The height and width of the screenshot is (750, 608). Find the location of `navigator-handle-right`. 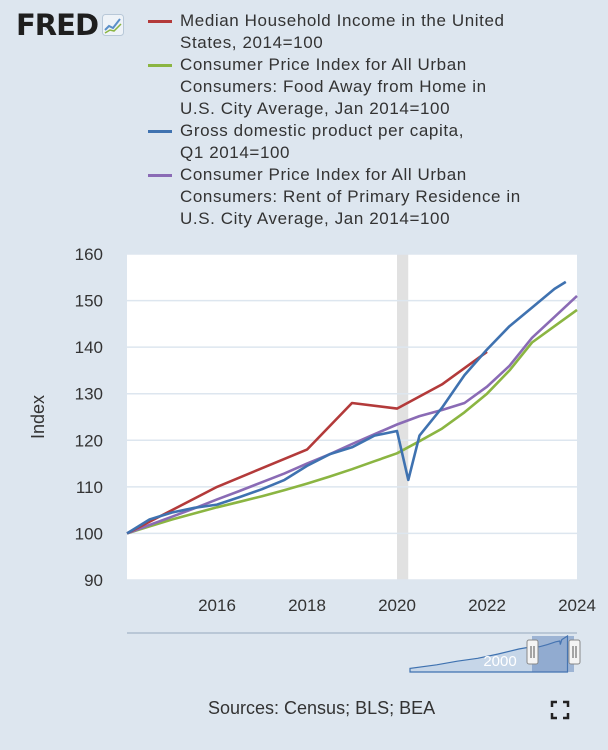

navigator-handle-right is located at coordinates (574, 652).